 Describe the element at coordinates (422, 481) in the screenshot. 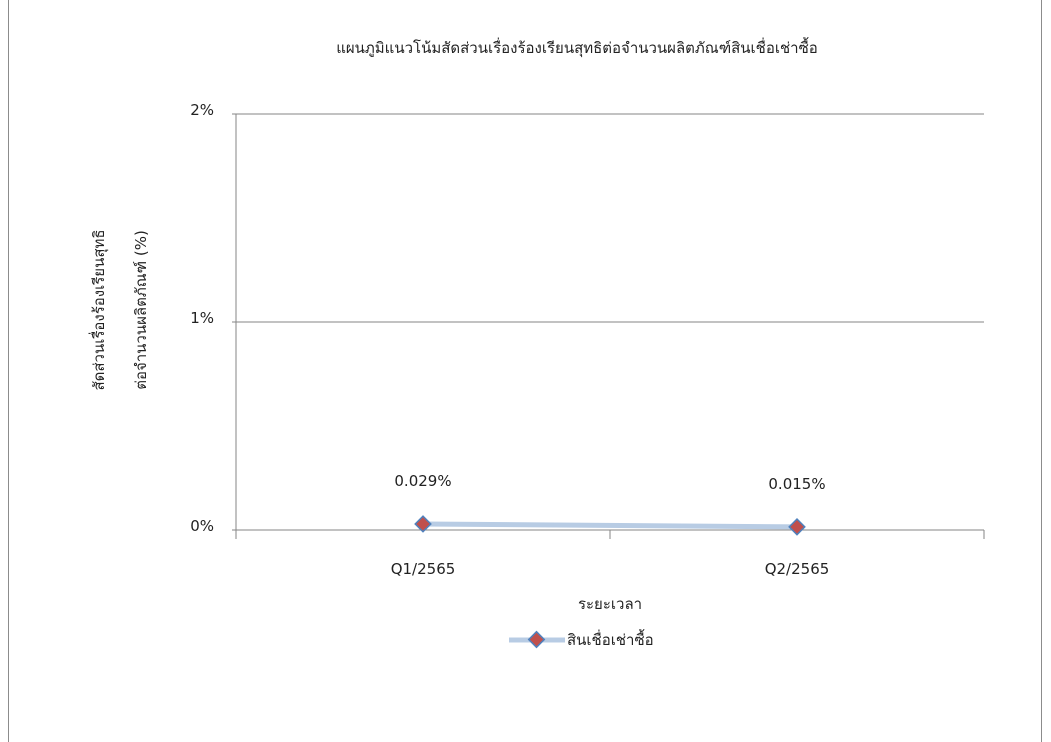

I see `data-label-0-0: 0.029%` at that location.